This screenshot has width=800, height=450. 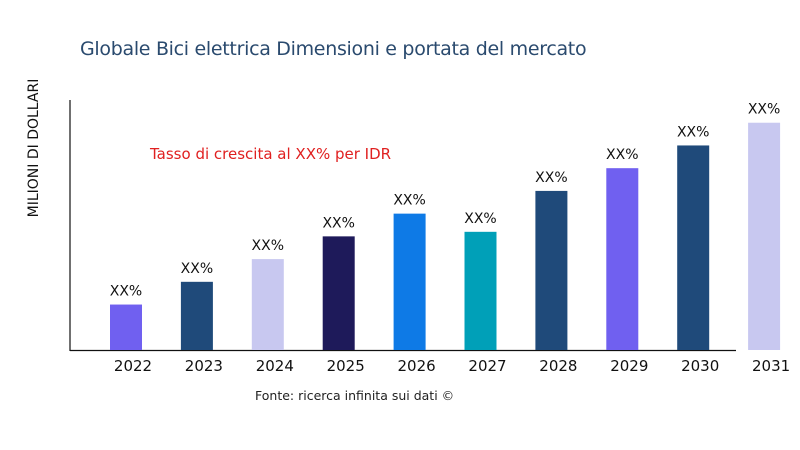 What do you see at coordinates (700, 366) in the screenshot?
I see `x-tick-label-2030: 2030` at bounding box center [700, 366].